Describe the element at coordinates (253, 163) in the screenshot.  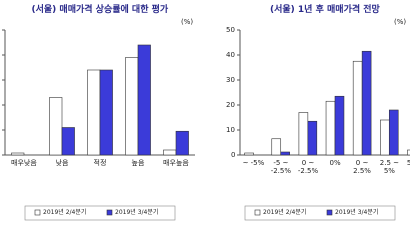
I see `x-tick-label: ~ -5%` at that location.